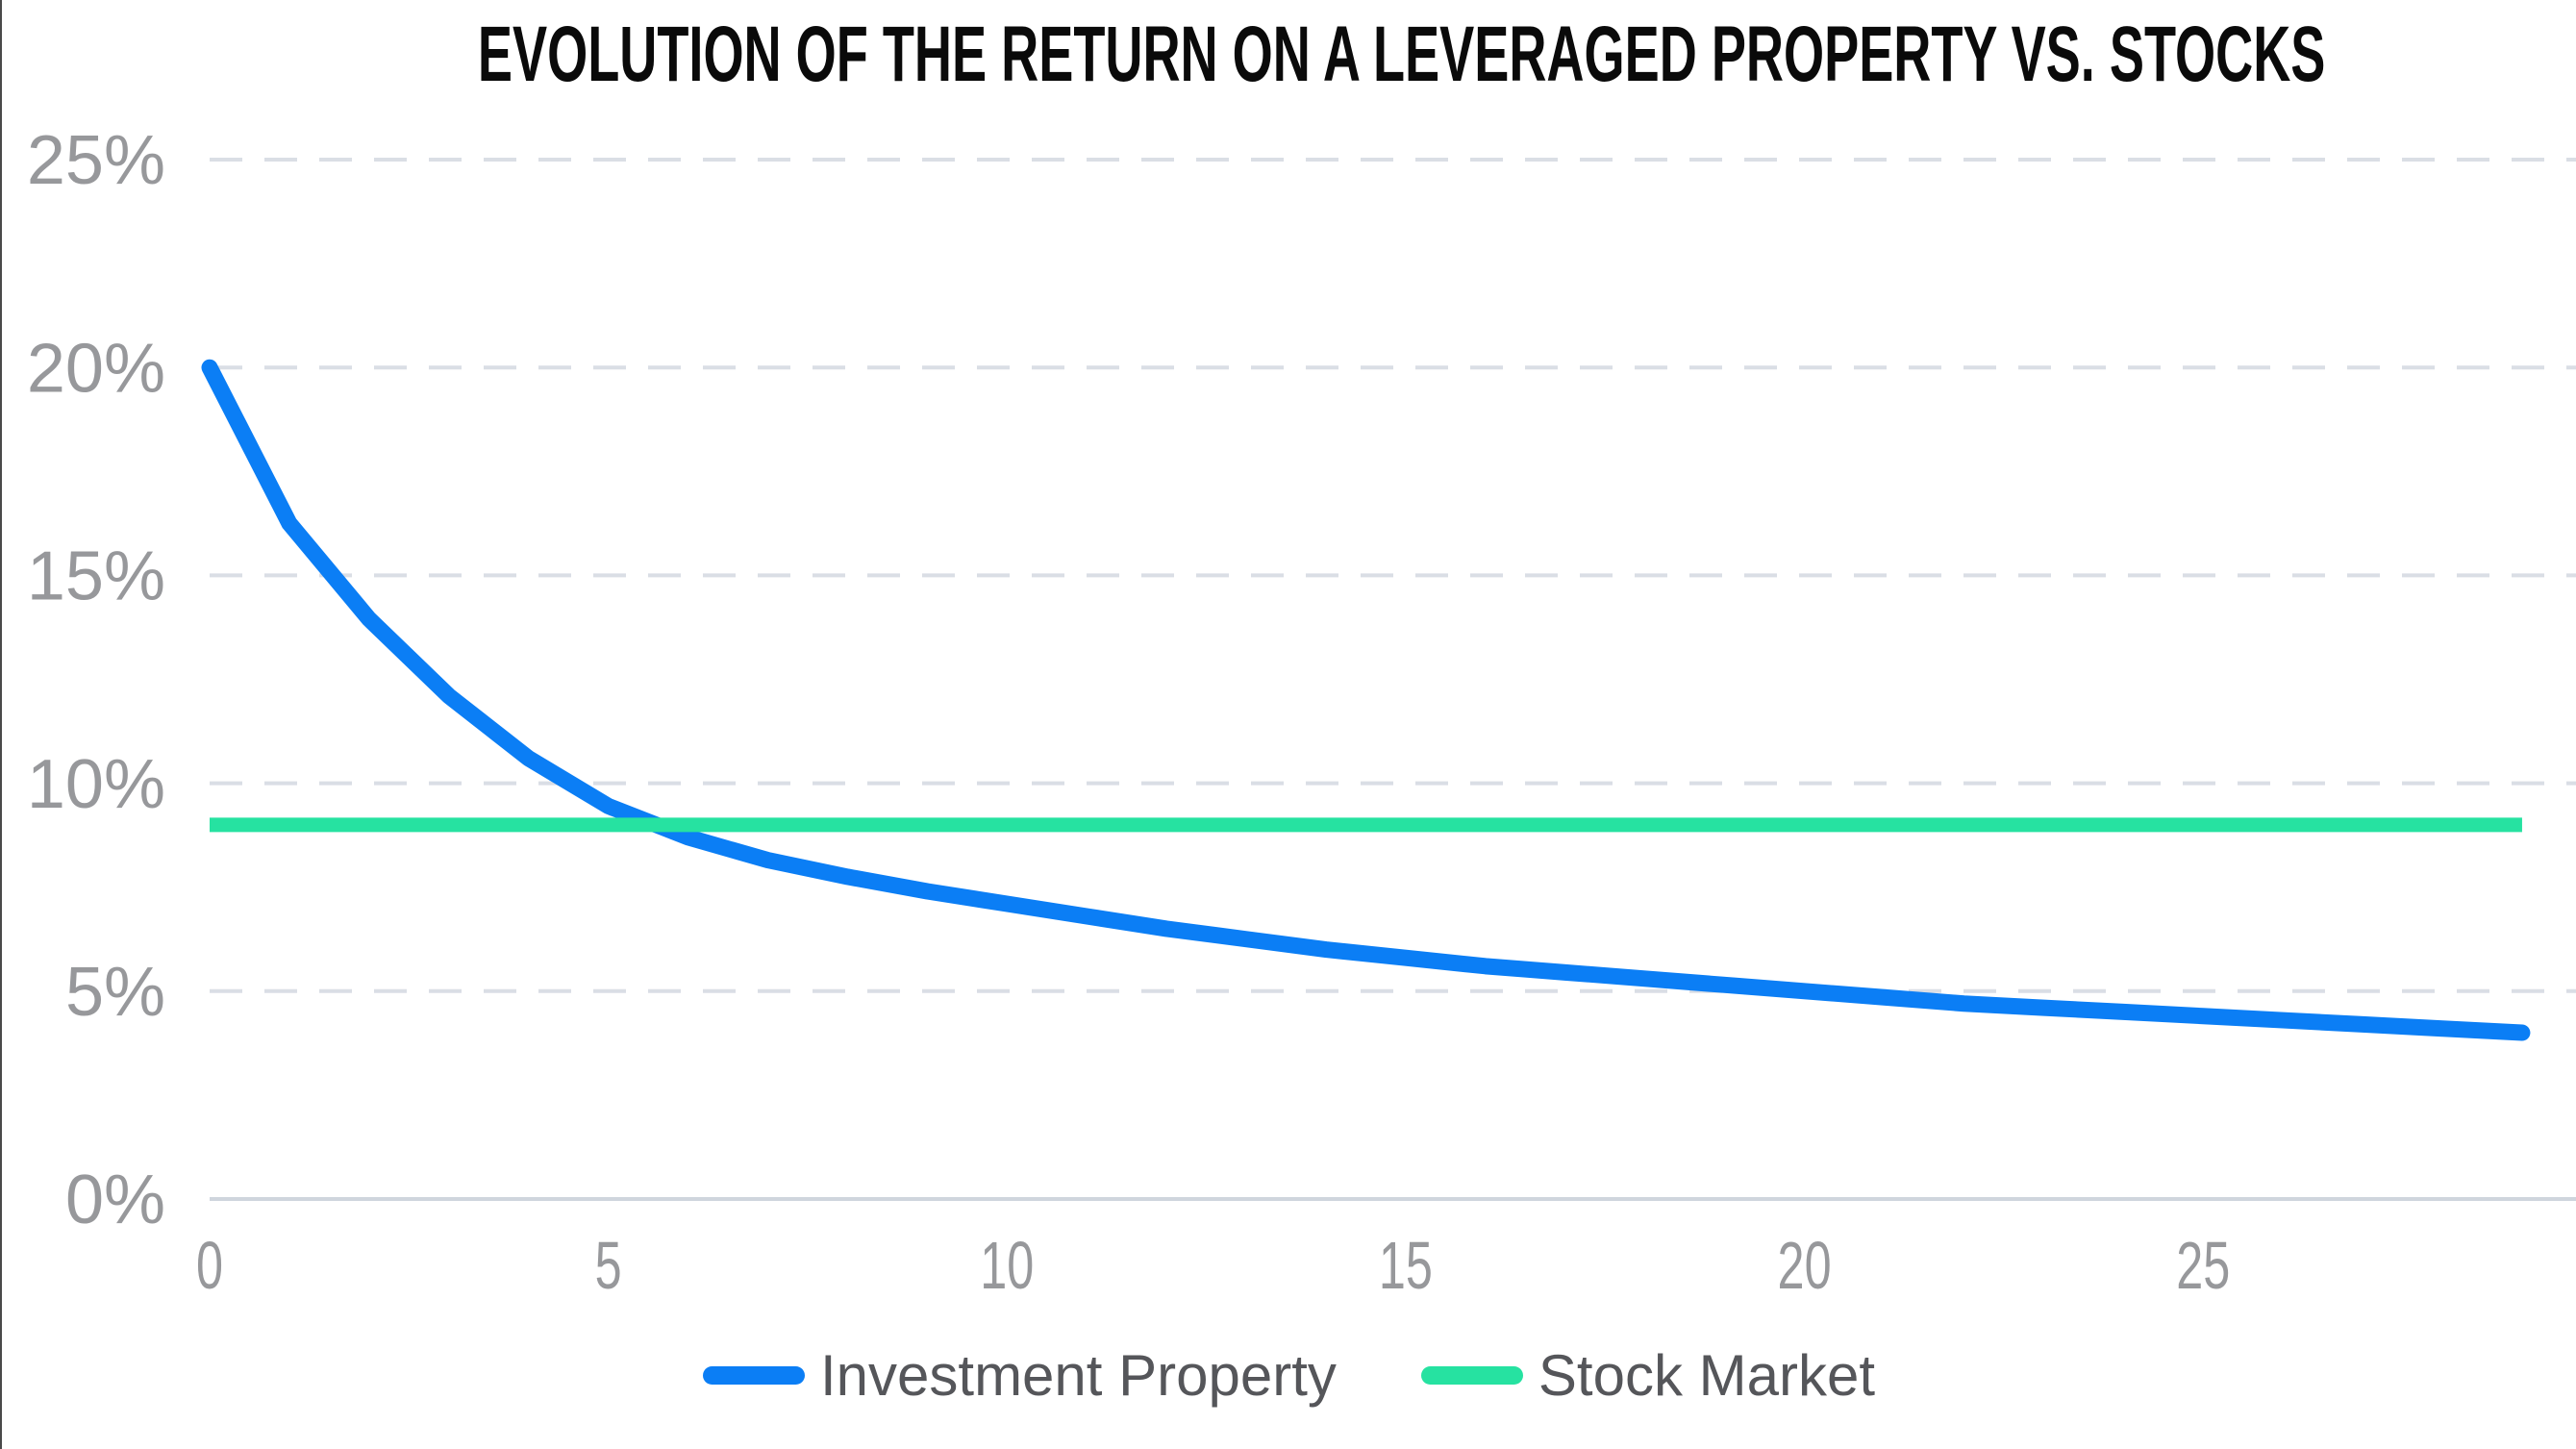 The height and width of the screenshot is (1449, 2576). Describe the element at coordinates (115, 992) in the screenshot. I see `y-tick-label: 5%` at that location.